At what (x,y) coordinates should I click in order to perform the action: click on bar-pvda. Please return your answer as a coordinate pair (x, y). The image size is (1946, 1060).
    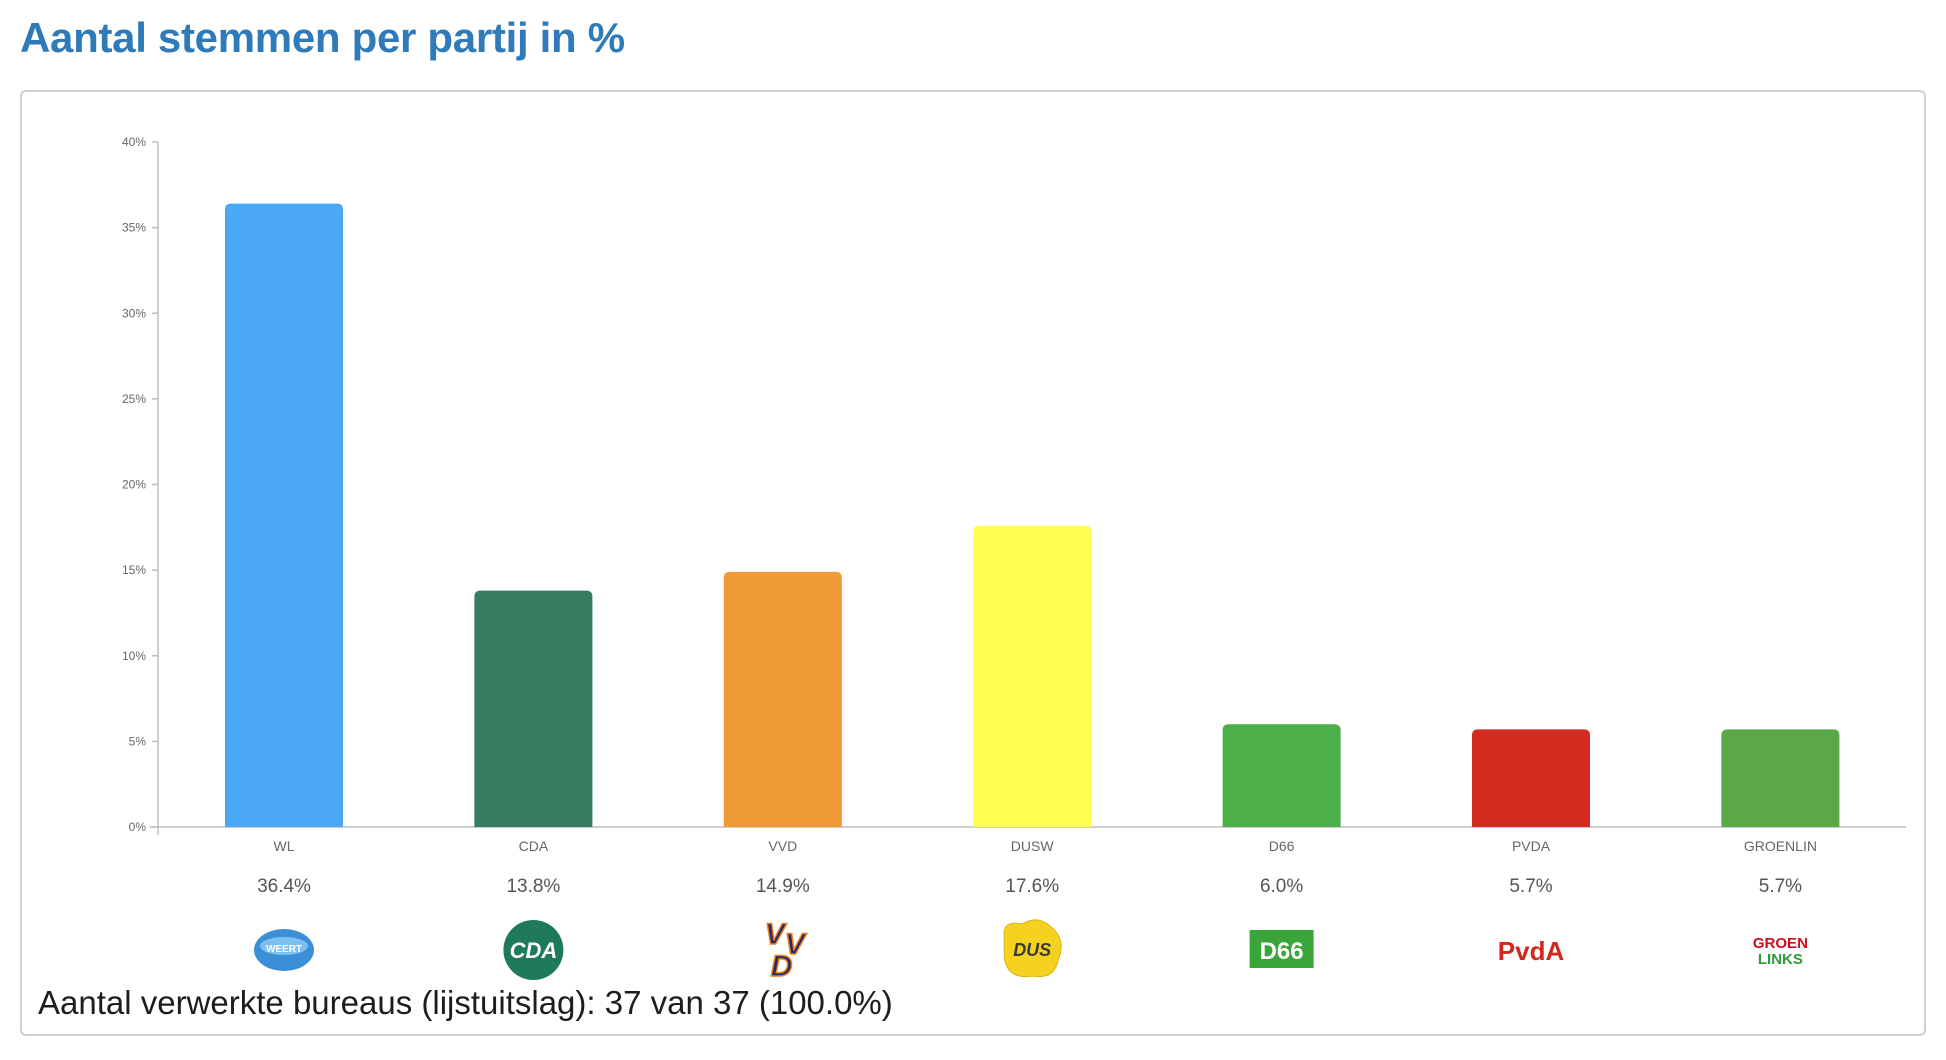
    Looking at the image, I should click on (1531, 778).